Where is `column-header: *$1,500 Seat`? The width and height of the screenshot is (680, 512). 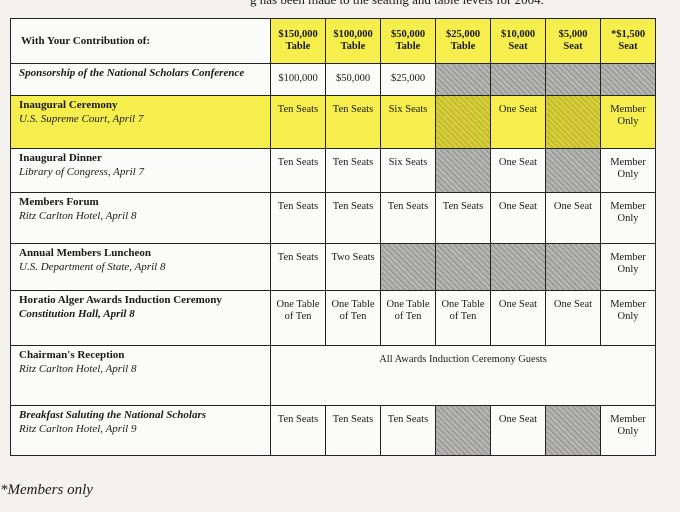 column-header: *$1,500 Seat is located at coordinates (628, 41).